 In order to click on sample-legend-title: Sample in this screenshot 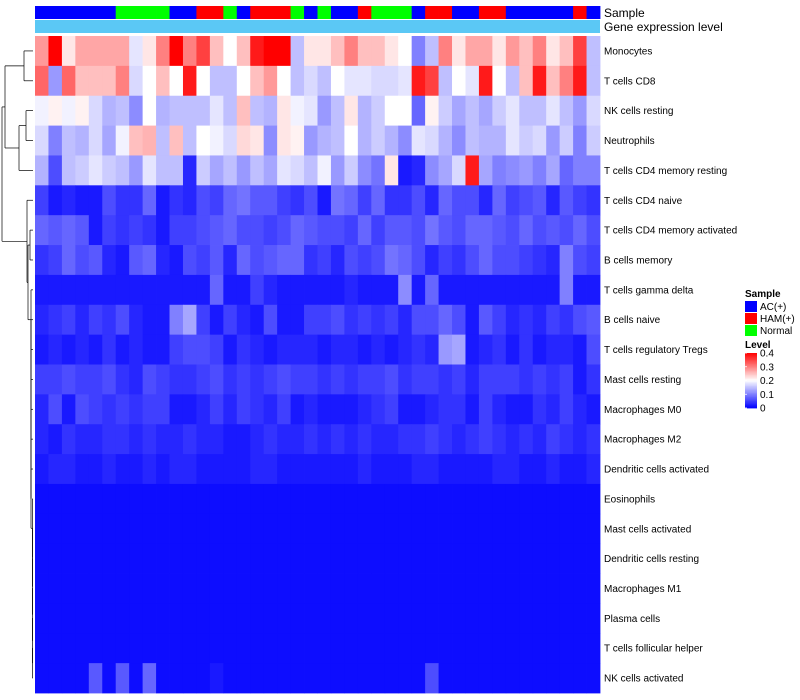, I will do `click(763, 294)`.